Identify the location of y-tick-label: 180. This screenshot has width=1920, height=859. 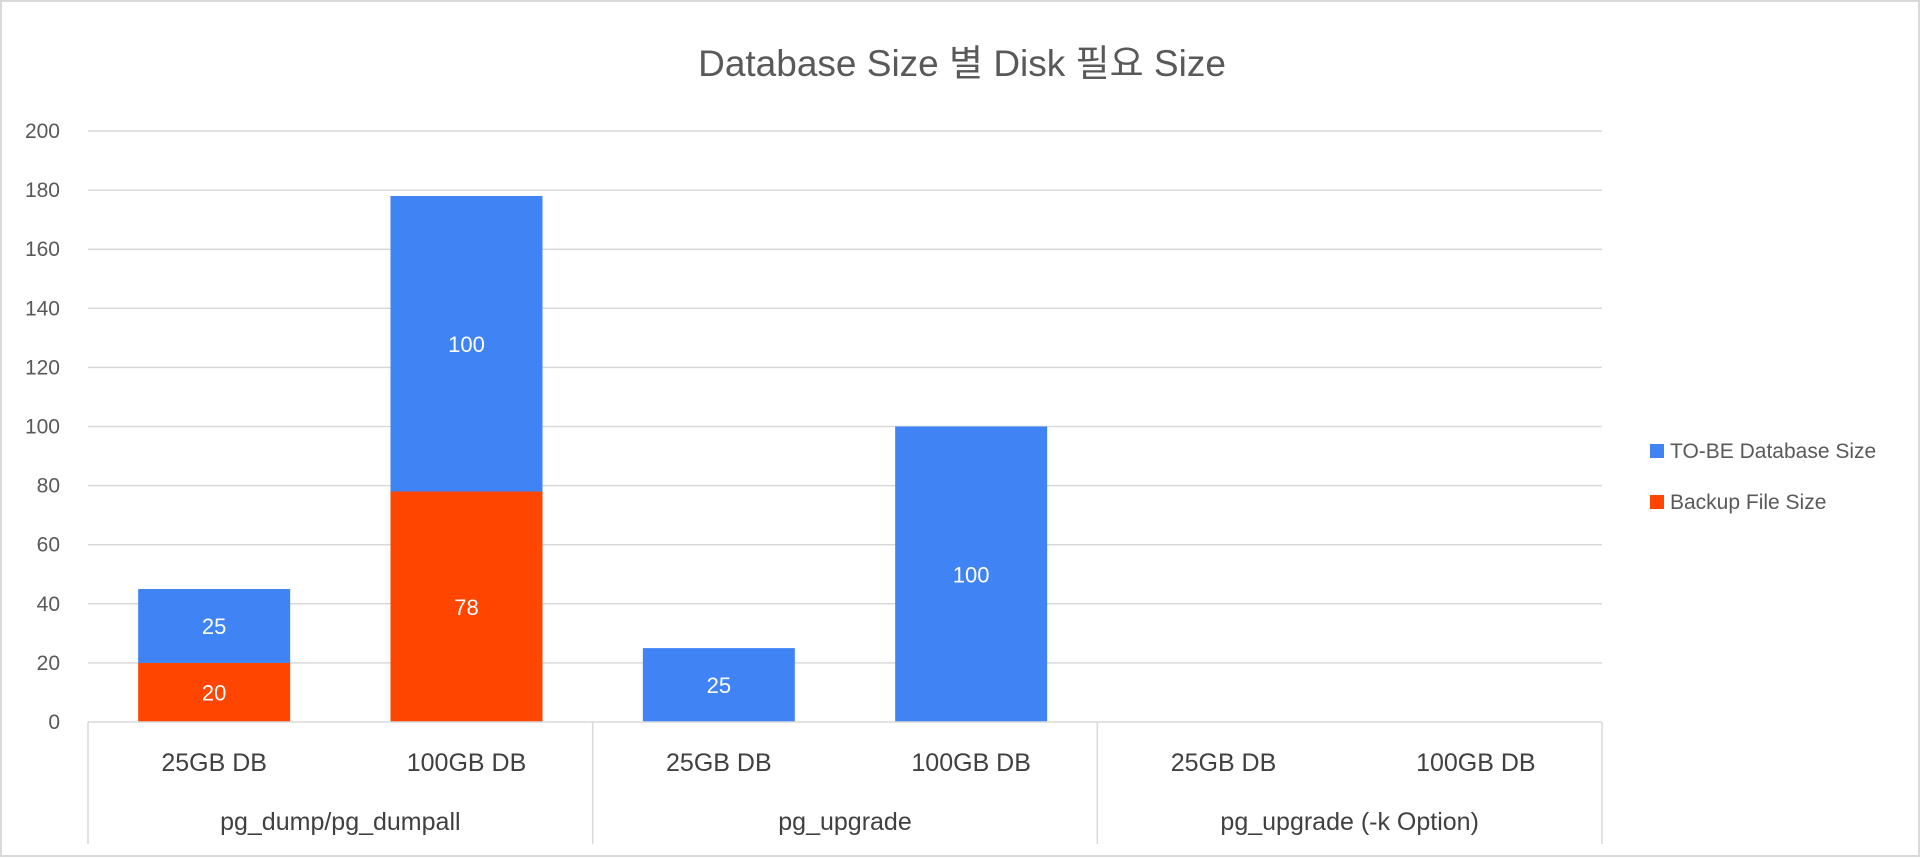
(42, 190).